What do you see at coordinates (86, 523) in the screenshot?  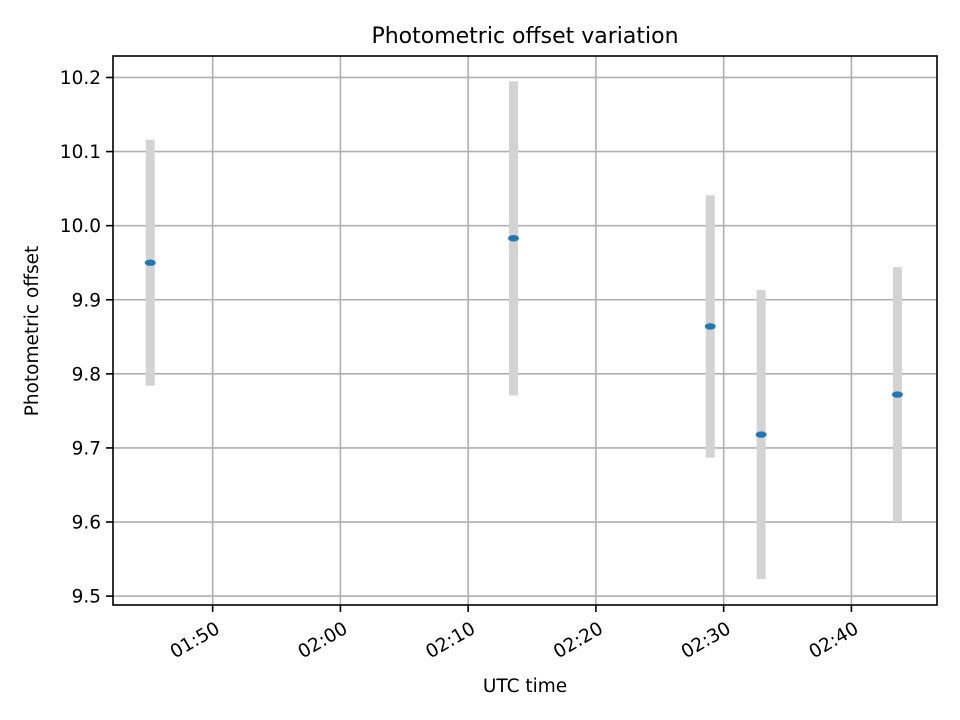 I see `y-tick-label: 9.6` at bounding box center [86, 523].